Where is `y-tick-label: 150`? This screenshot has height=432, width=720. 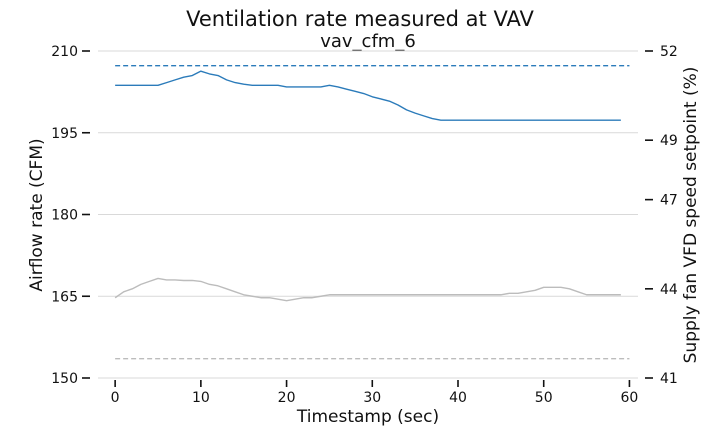
y-tick-label: 150 is located at coordinates (64, 379).